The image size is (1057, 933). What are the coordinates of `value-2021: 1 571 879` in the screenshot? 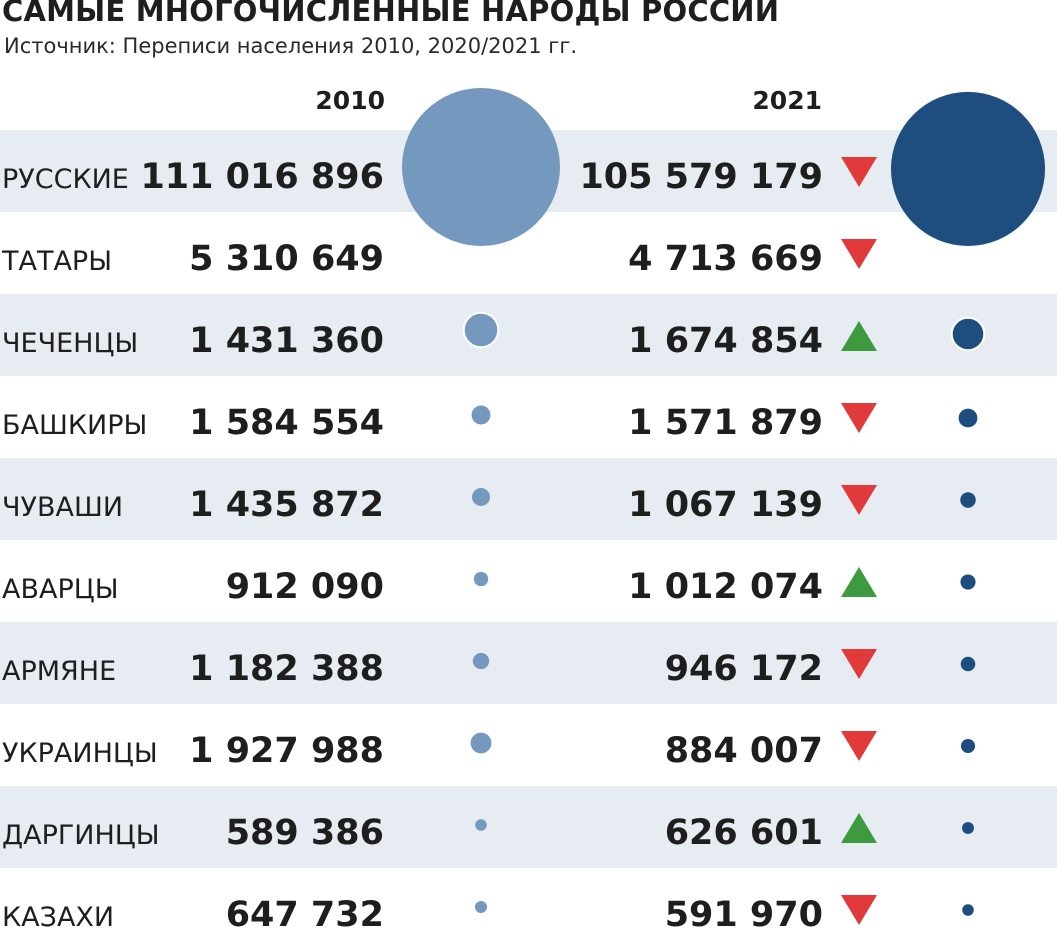 It's located at (725, 423).